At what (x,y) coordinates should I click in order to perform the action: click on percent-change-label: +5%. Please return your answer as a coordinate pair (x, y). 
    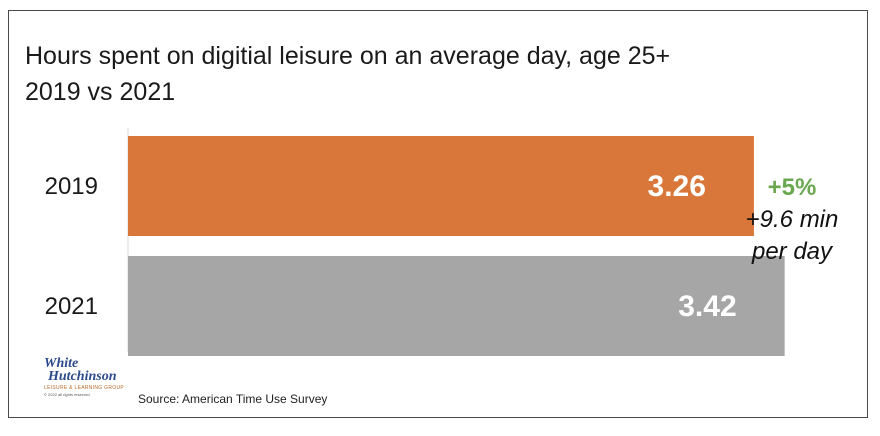
    Looking at the image, I should click on (792, 187).